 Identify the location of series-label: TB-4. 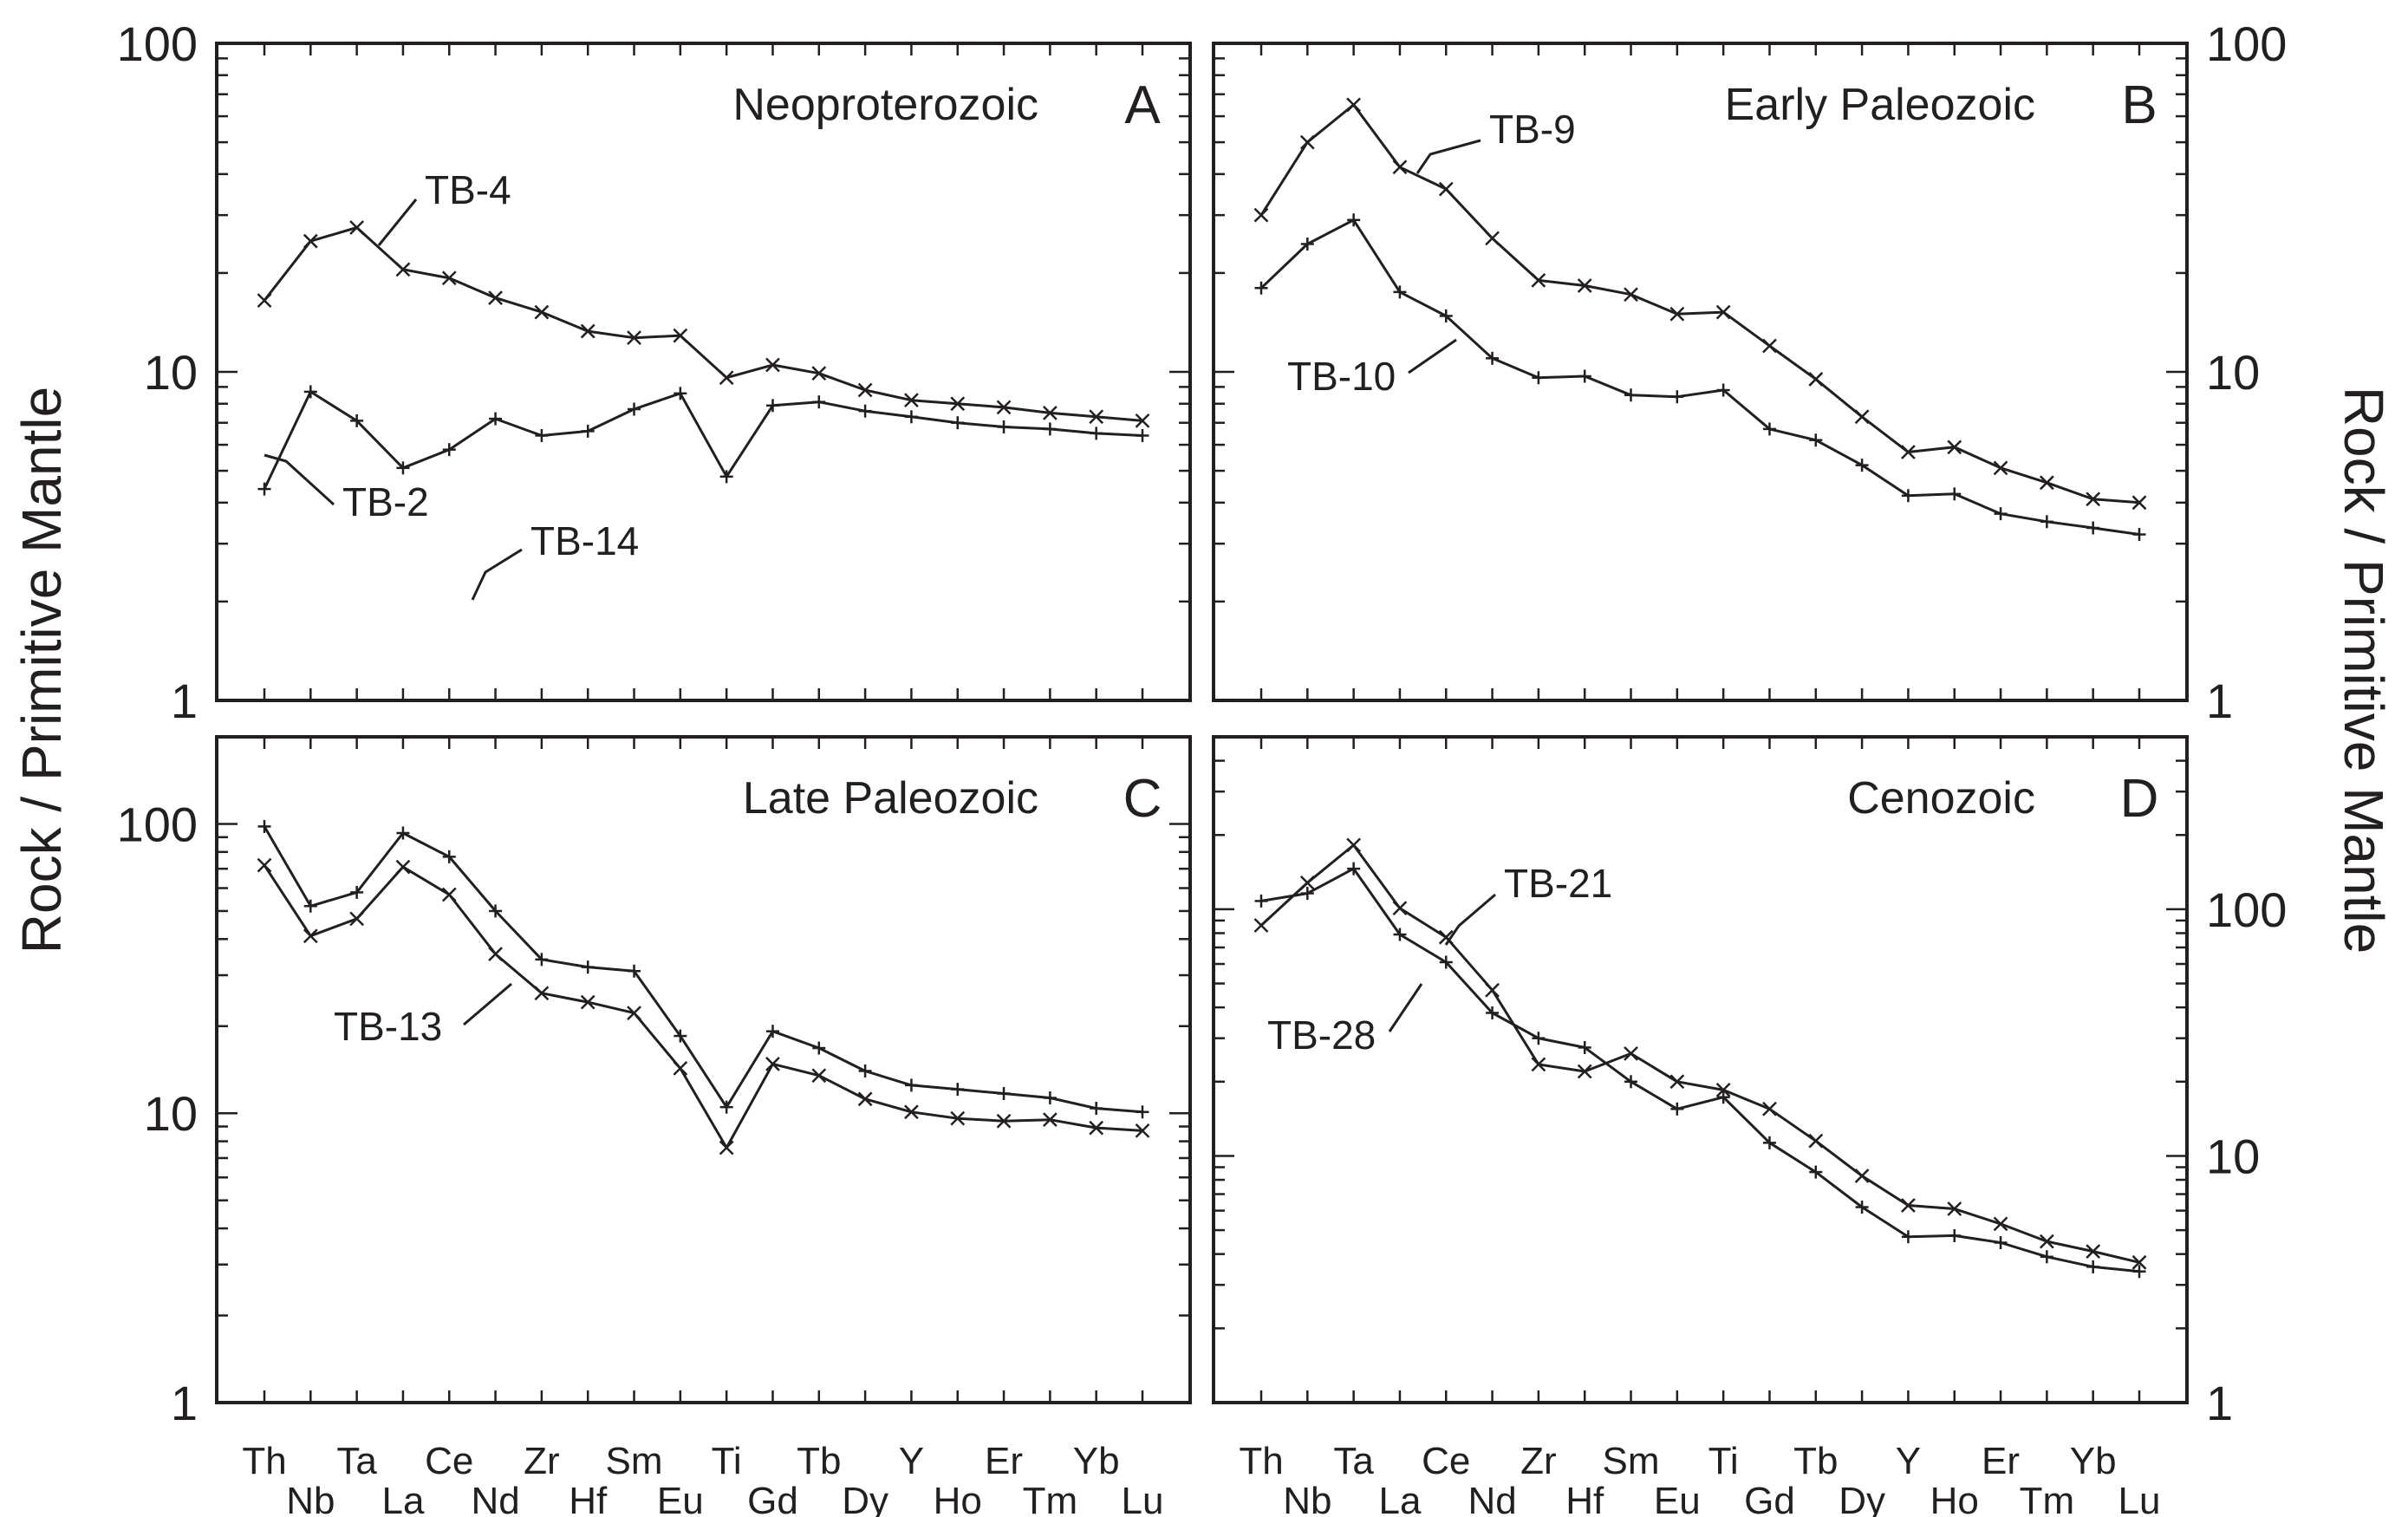
(468, 190).